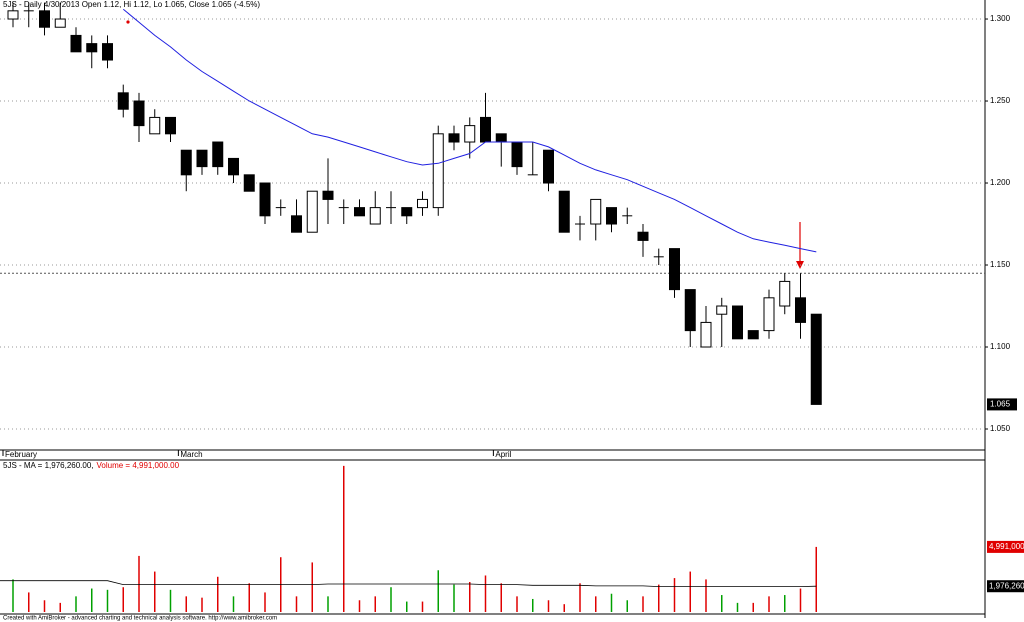  I want to click on y-tick-label: 1.200, so click(1000, 182).